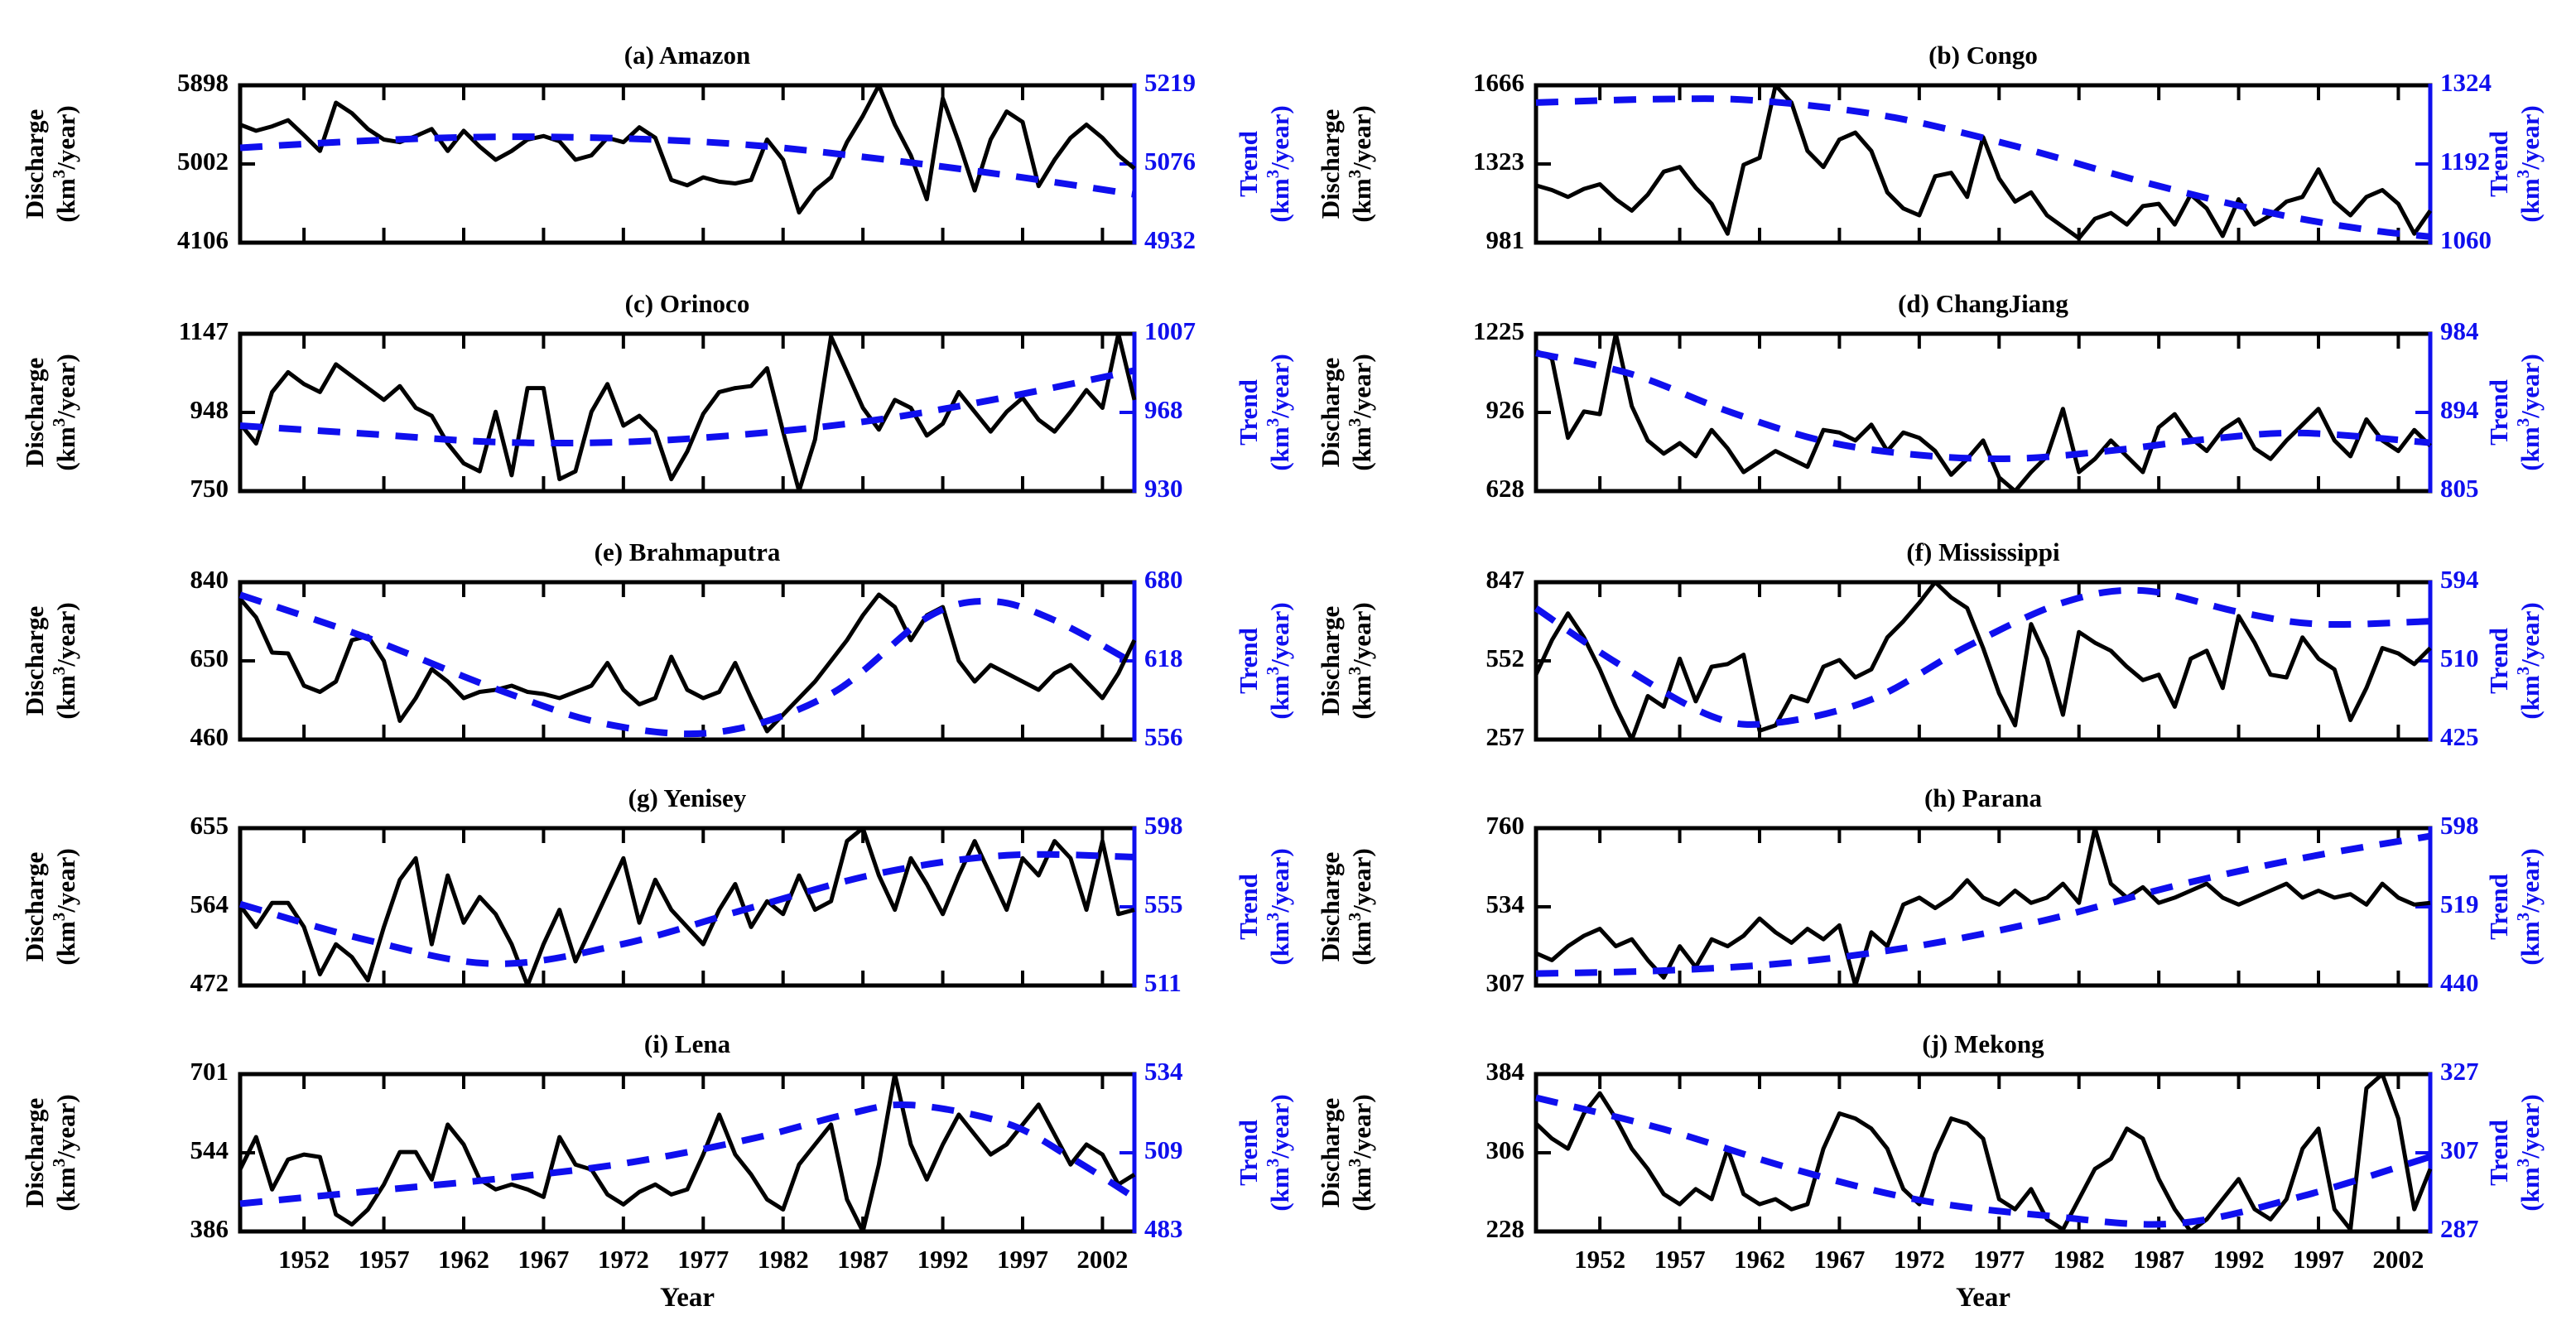 Image resolution: width=2576 pixels, height=1330 pixels. I want to click on left-tick-label: 257, so click(1505, 736).